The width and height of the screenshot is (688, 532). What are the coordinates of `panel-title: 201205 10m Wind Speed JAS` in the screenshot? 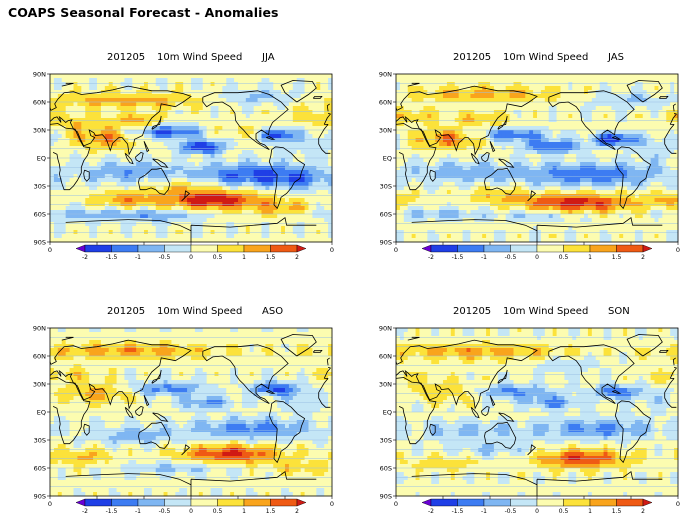 It's located at (538, 59).